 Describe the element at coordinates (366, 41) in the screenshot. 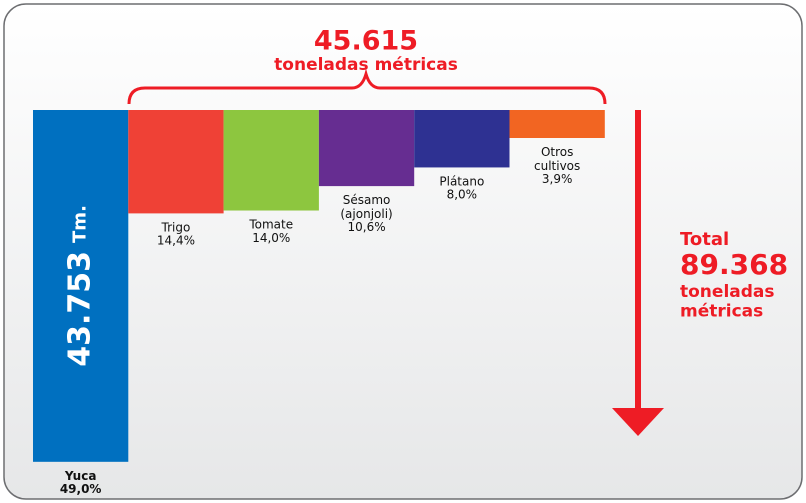

I see `chart-title: 45.615` at that location.